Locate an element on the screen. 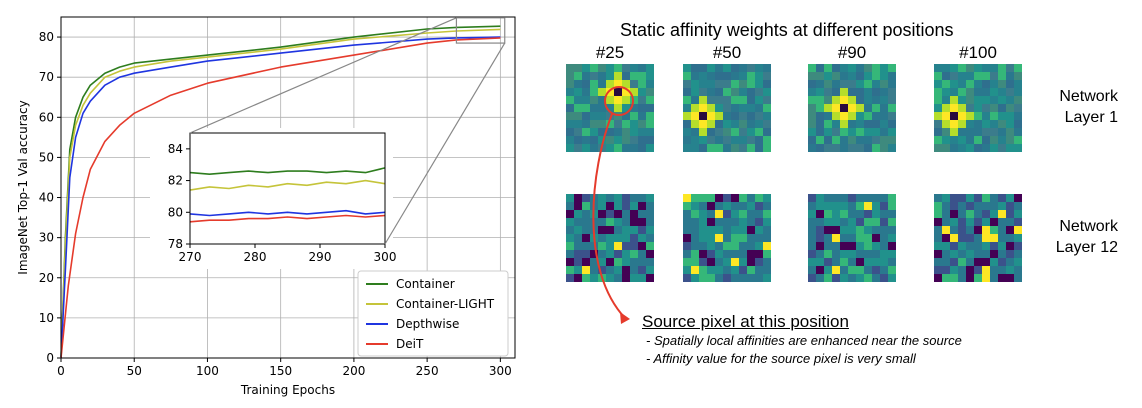 Image resolution: width=1142 pixels, height=408 pixels. legend-box is located at coordinates (433, 313).